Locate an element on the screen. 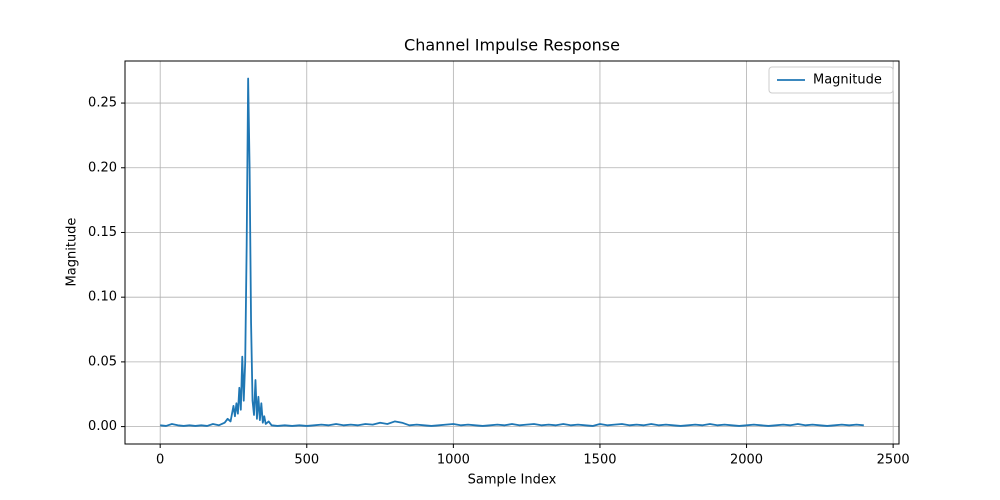 This screenshot has width=1000, height=500. y-tick-label: 0.05 is located at coordinates (102, 361).